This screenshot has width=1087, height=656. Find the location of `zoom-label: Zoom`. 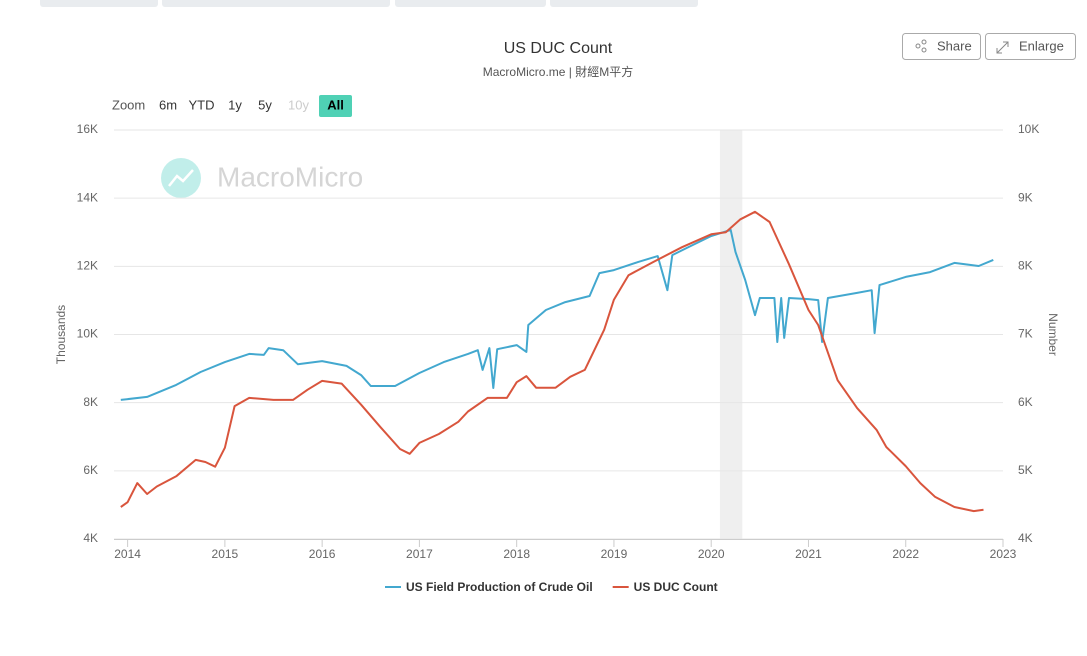

zoom-label: Zoom is located at coordinates (128, 104).